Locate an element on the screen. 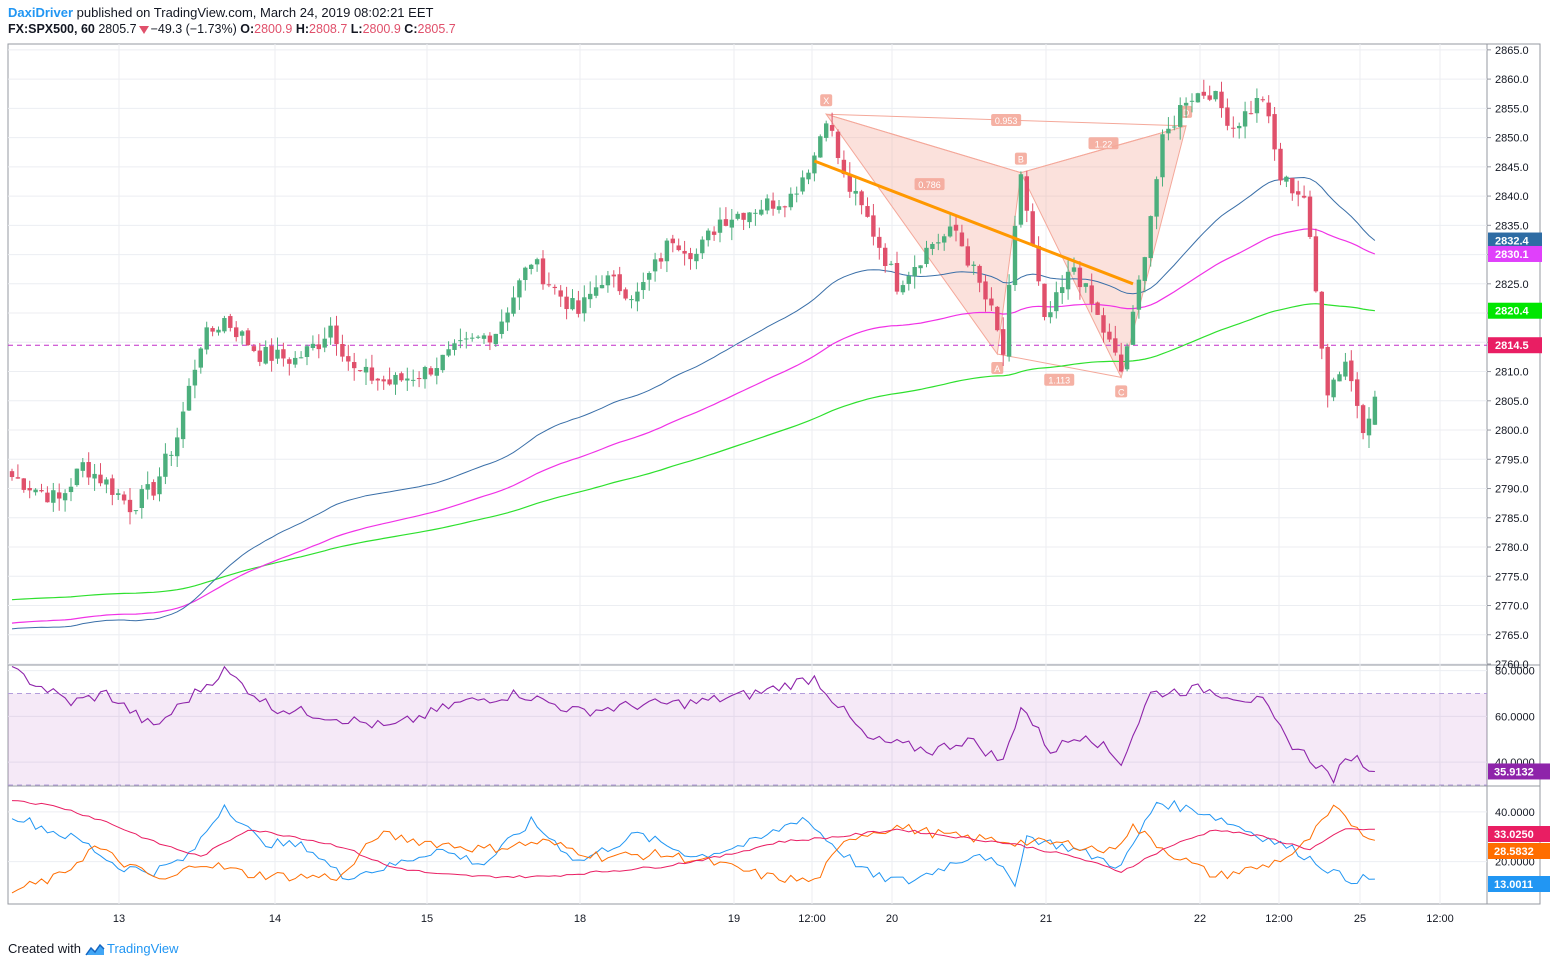 Image resolution: width=1555 pixels, height=968 pixels. time-tick-label: 14 is located at coordinates (275, 919).